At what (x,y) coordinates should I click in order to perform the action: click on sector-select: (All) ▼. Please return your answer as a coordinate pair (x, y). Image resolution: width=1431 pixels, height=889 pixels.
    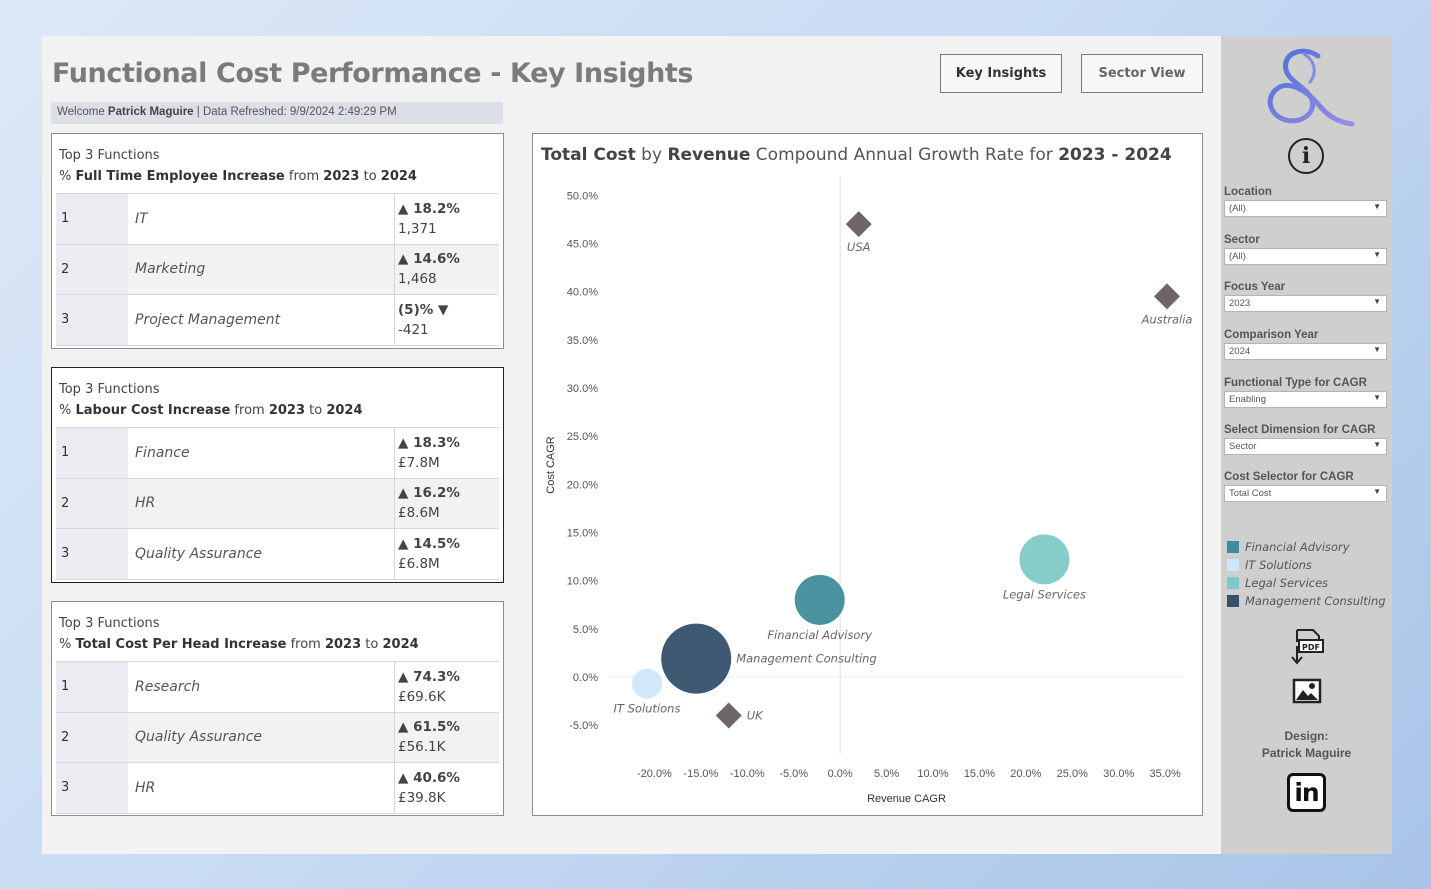
    Looking at the image, I should click on (1305, 256).